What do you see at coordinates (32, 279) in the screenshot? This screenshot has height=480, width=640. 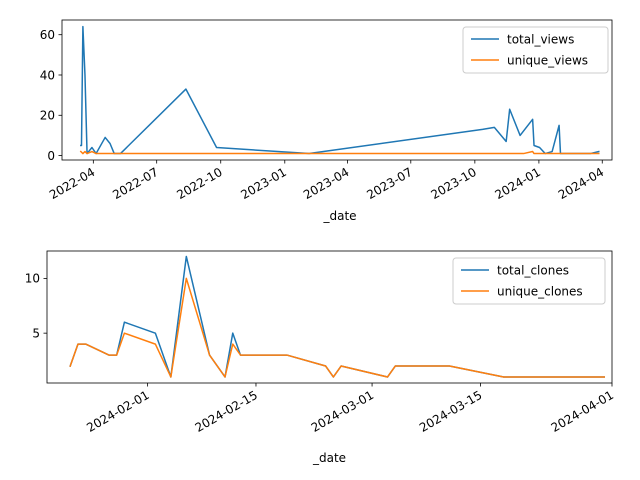 I see `y-tick-label: 10` at bounding box center [32, 279].